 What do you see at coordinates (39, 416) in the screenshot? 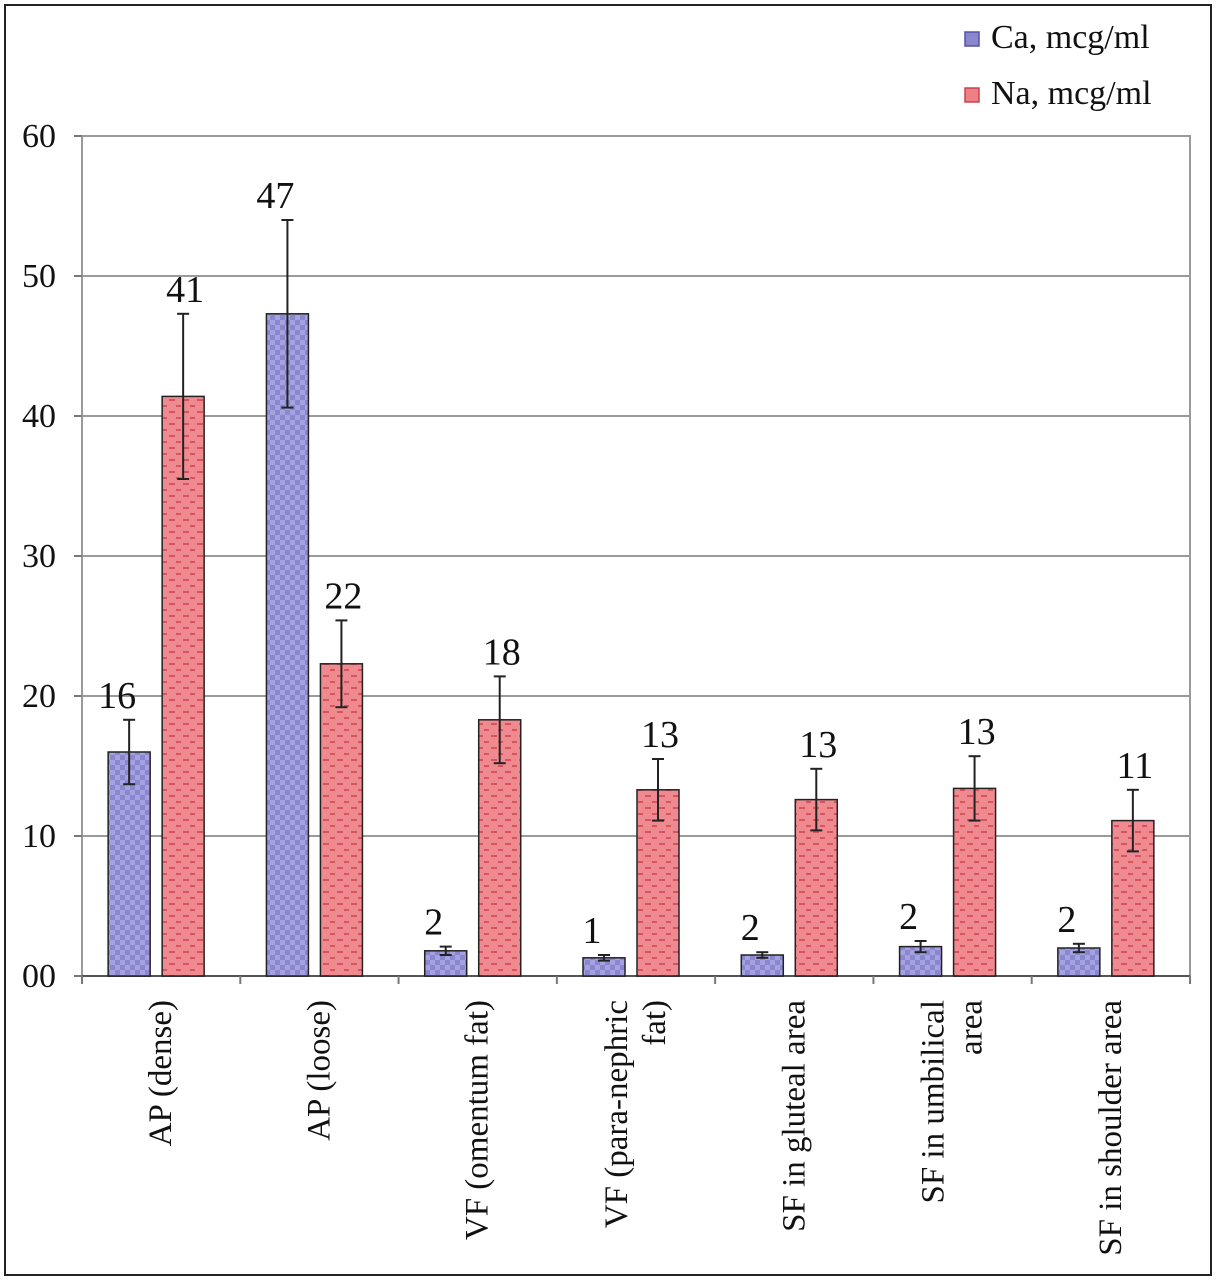
I see `y-tick-label: 40` at bounding box center [39, 416].